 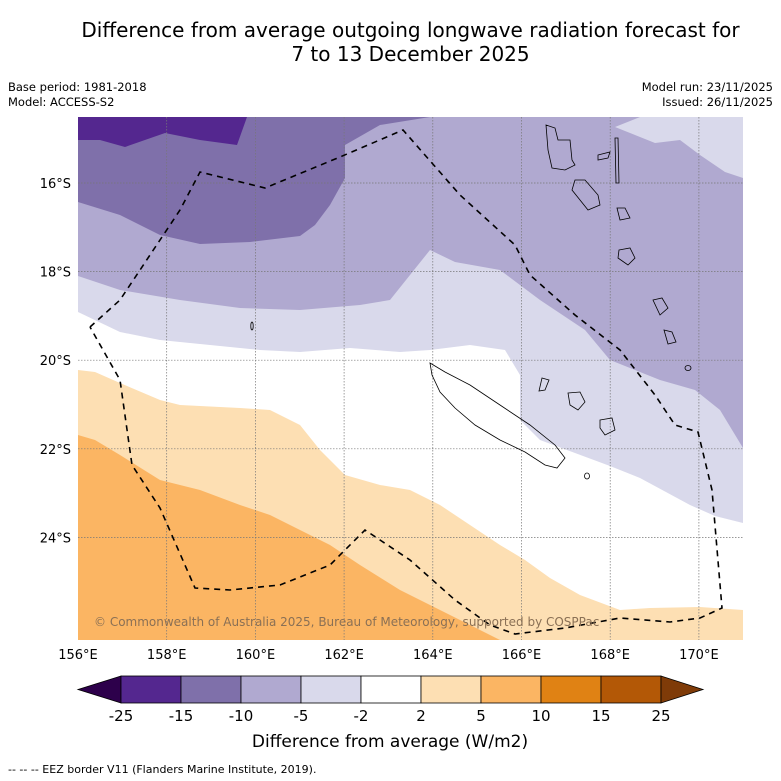 I want to click on malakula-outline, so click(x=586, y=195).